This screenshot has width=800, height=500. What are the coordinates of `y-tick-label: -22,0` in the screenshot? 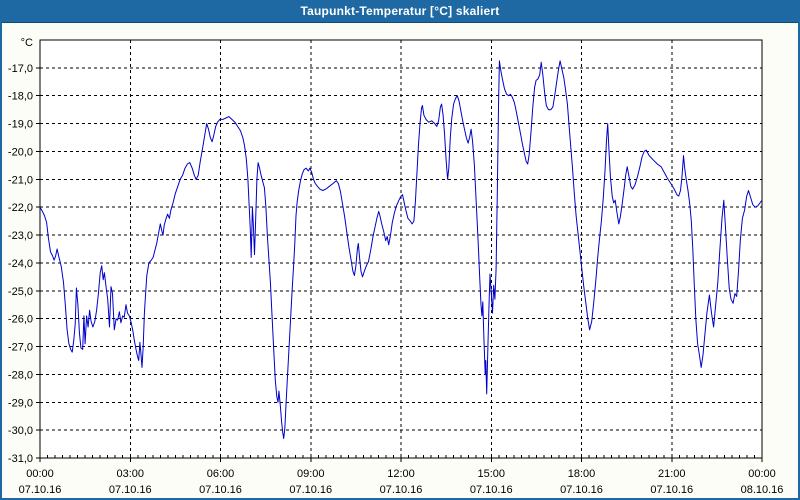 It's located at (20, 208).